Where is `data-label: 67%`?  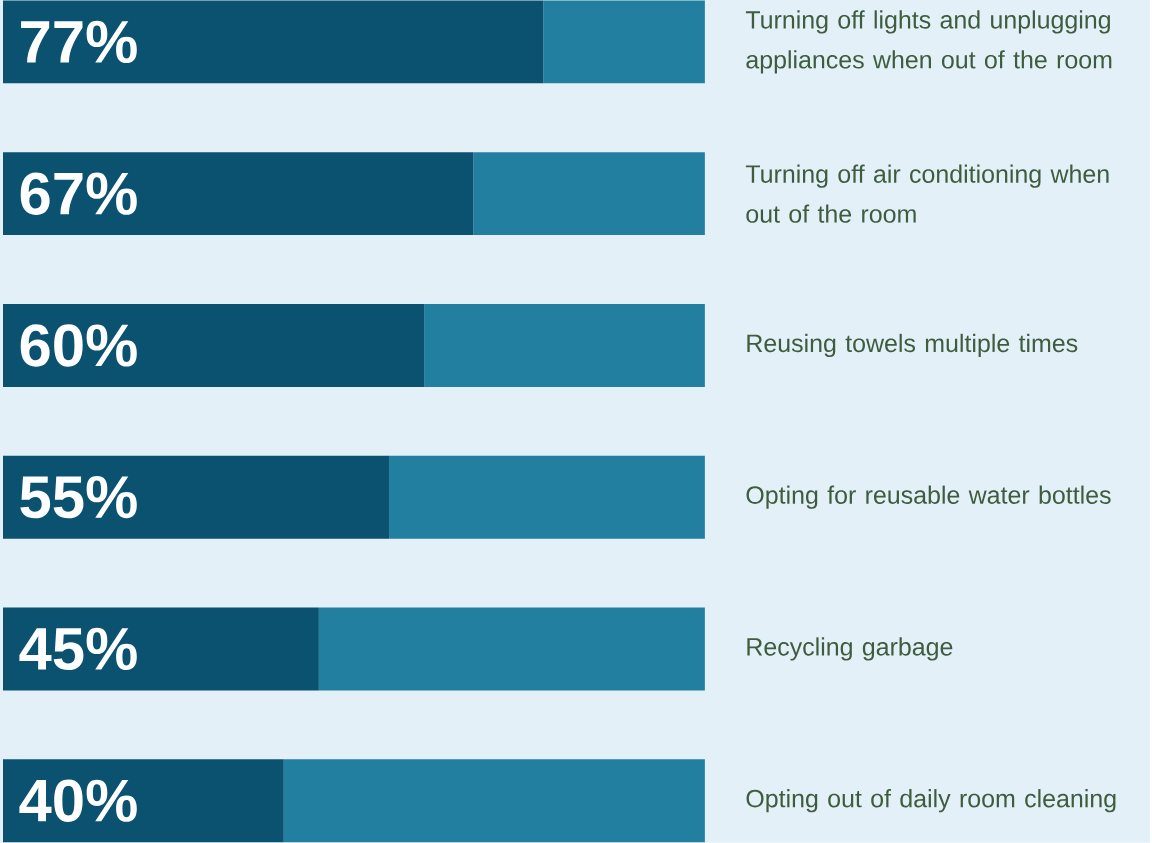
data-label: 67% is located at coordinates (78, 194).